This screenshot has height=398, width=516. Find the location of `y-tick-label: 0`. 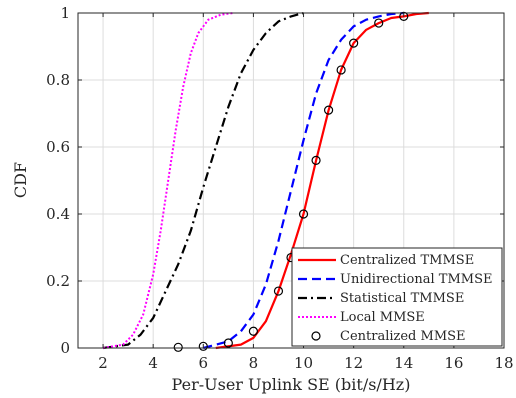

y-tick-label: 0 is located at coordinates (65, 348).